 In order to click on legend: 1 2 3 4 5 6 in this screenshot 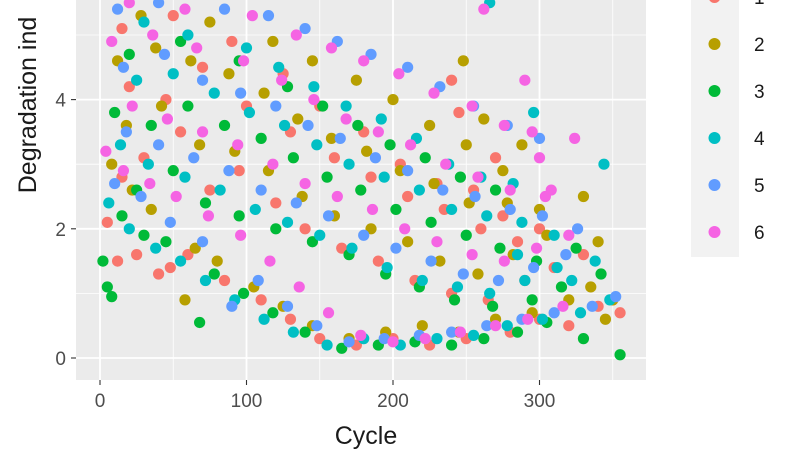, I will do `click(728, 128)`.